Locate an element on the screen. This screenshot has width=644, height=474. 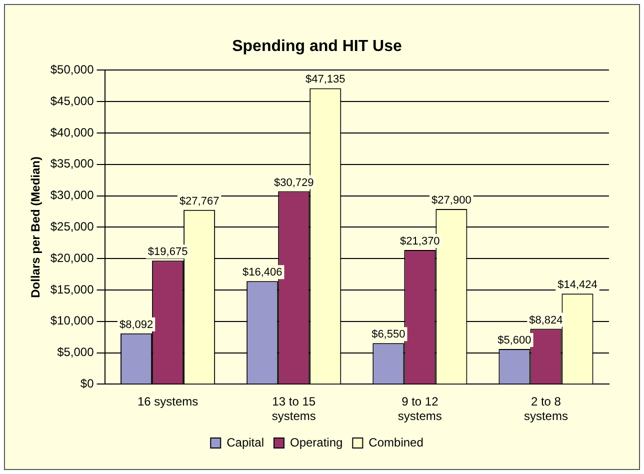
data-label: $14,424 is located at coordinates (578, 285).